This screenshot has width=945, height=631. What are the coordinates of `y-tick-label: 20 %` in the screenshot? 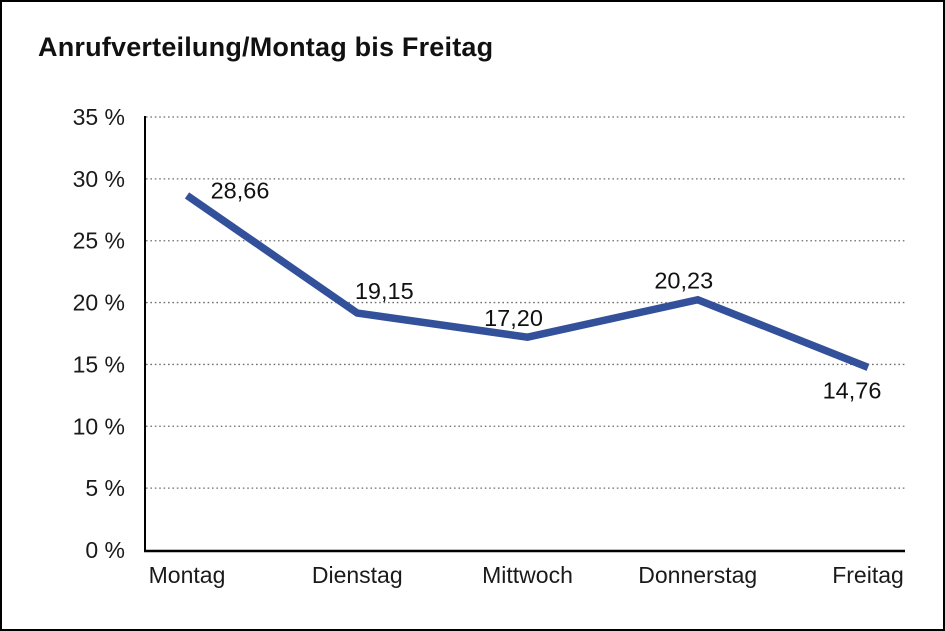 It's located at (99, 303).